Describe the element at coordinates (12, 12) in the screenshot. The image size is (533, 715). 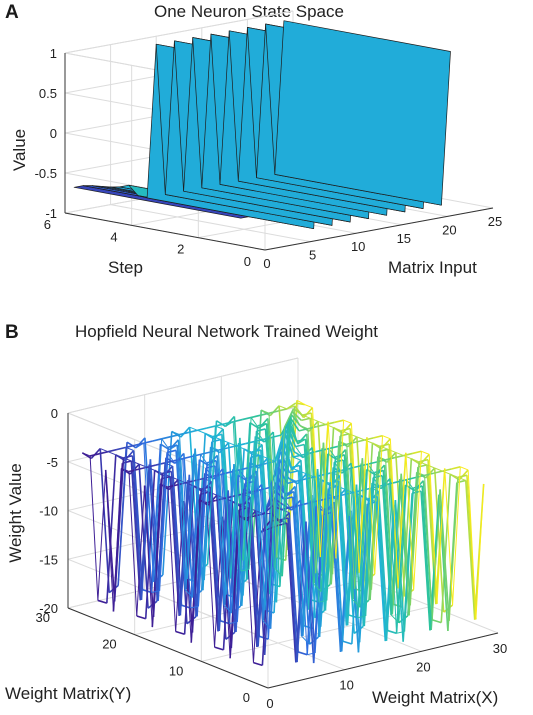
I see `panel-letter-a: A` at that location.